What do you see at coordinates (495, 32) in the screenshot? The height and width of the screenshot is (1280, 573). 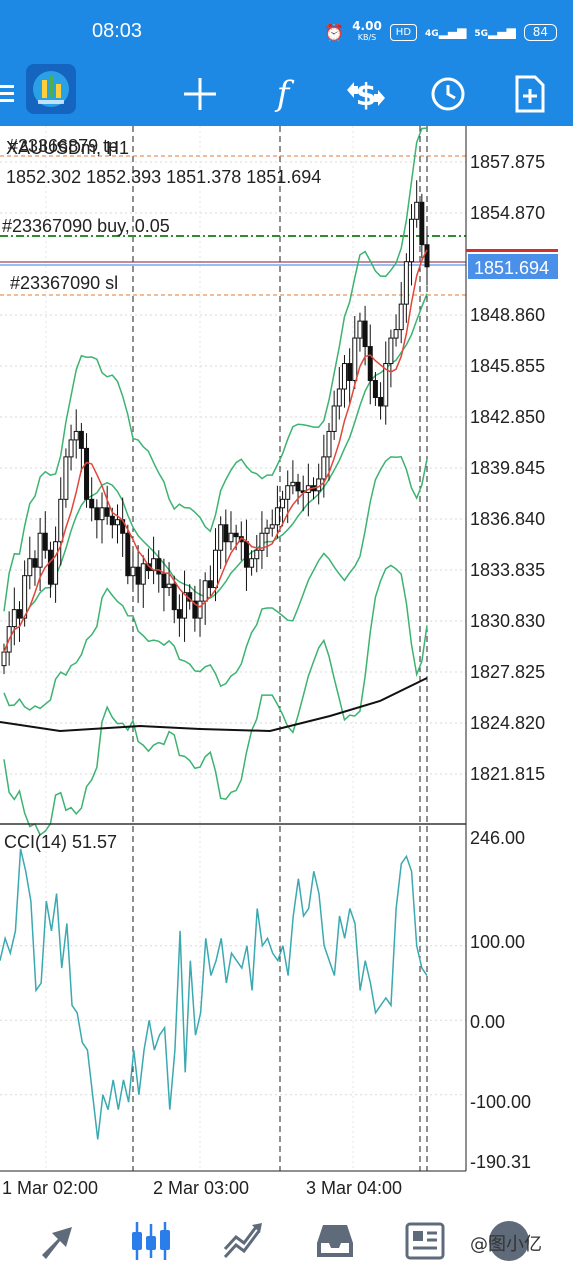 I see `signal-5g-icon: 5G▂▄▆` at bounding box center [495, 32].